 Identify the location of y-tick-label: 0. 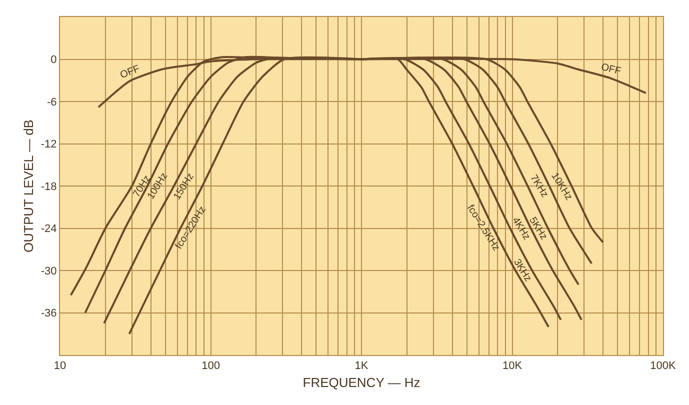
(53, 60).